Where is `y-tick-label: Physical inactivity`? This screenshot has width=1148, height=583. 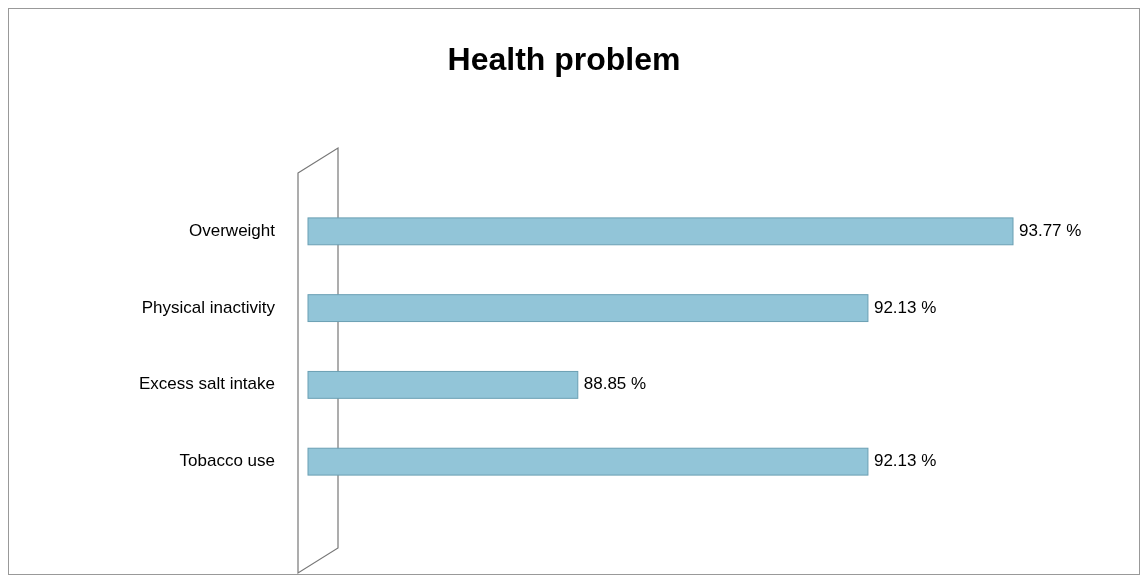 y-tick-label: Physical inactivity is located at coordinates (208, 307).